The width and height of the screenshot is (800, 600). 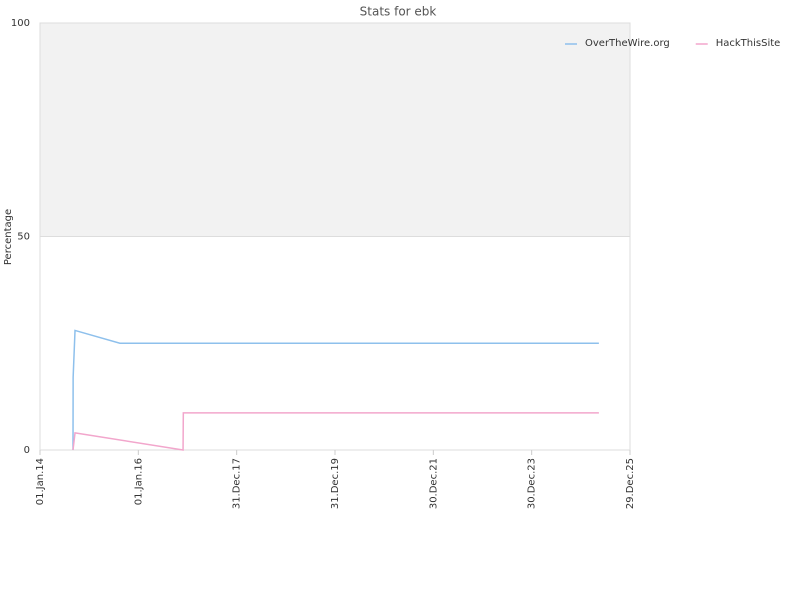 I want to click on legend-label: HackThisSite, so click(x=748, y=43).